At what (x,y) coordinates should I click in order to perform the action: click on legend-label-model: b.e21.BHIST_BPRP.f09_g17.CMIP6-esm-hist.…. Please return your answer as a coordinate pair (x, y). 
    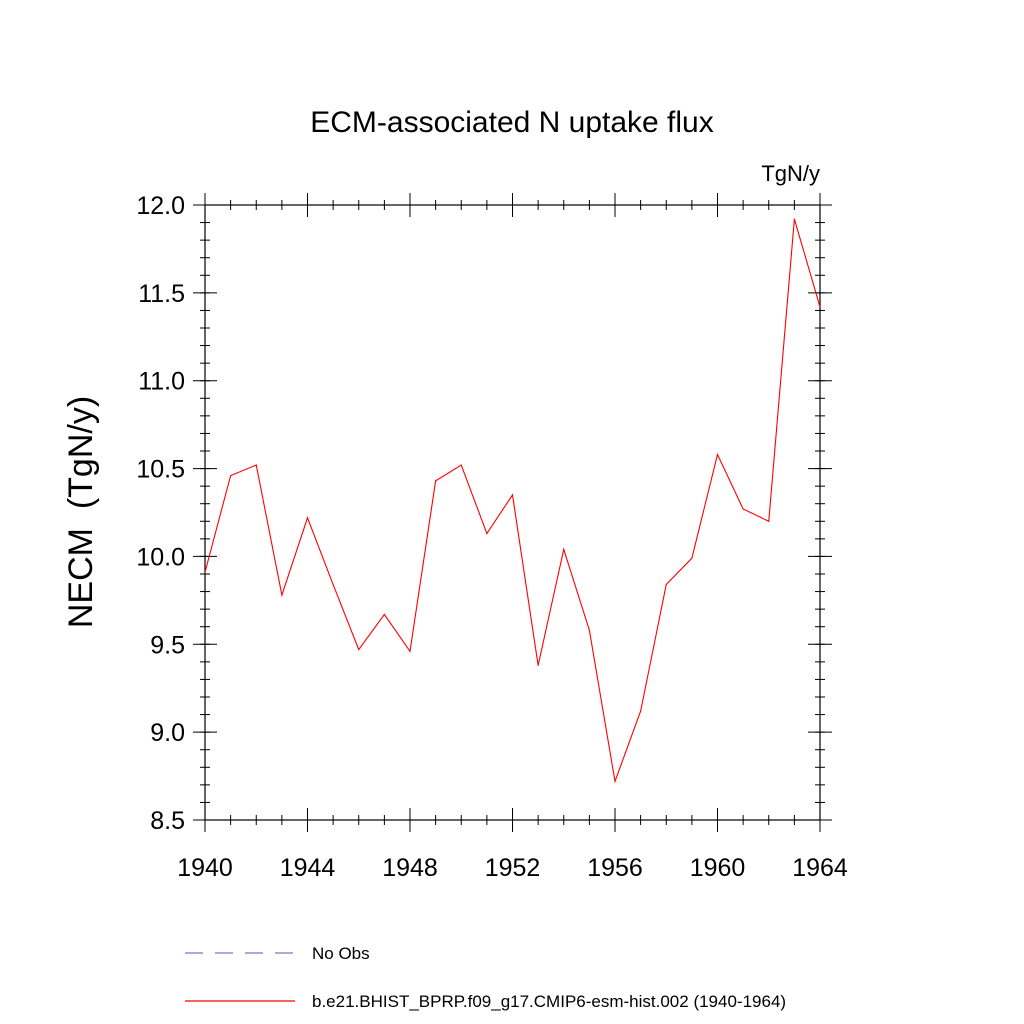
    Looking at the image, I should click on (549, 1001).